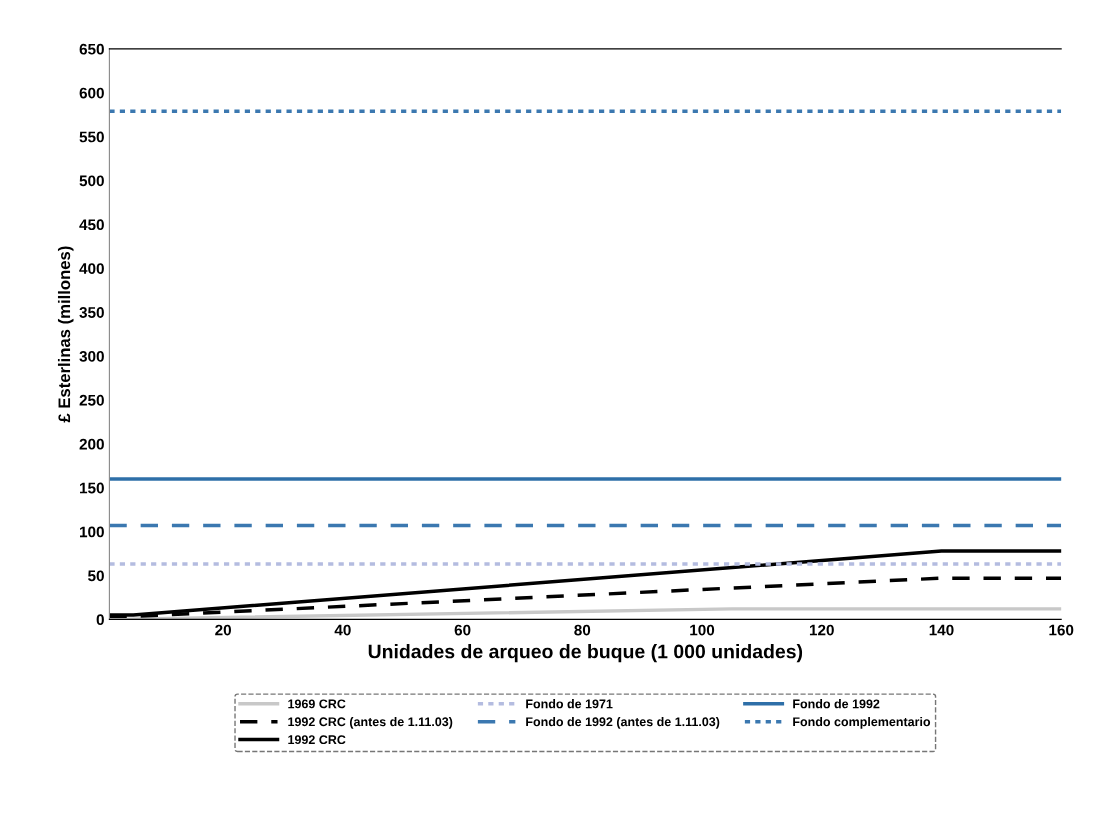  Describe the element at coordinates (582, 630) in the screenshot. I see `x-tick-label: 80` at that location.